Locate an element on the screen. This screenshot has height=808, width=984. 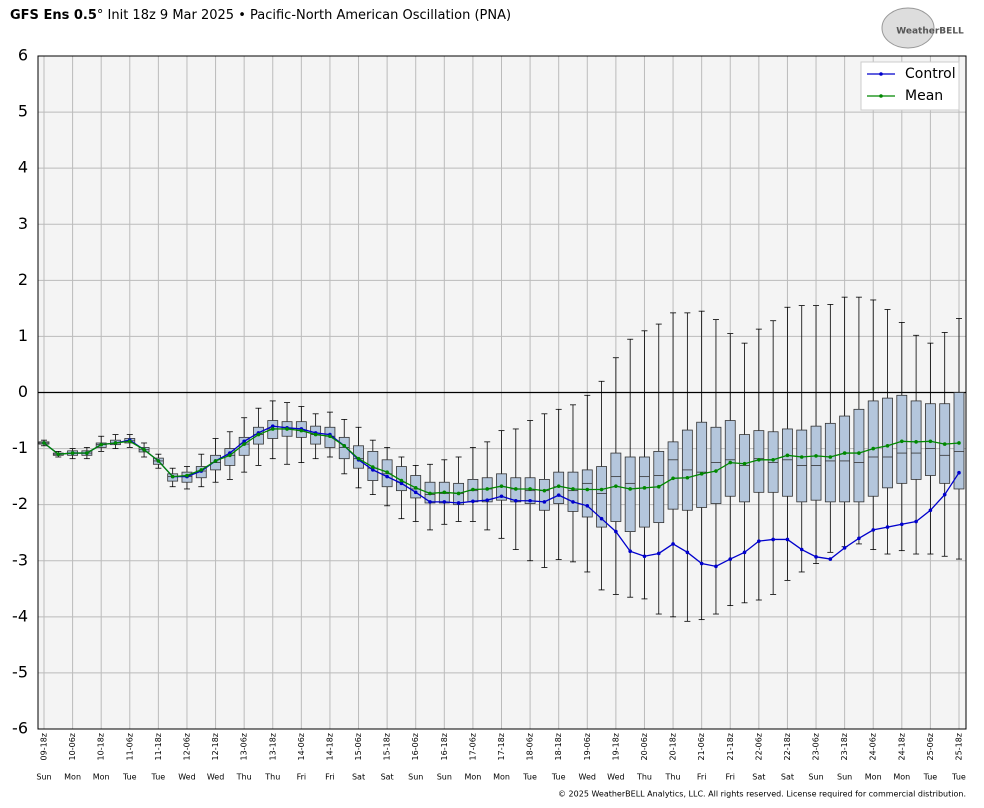
y-tick-label: -6 is located at coordinates (20, 728).